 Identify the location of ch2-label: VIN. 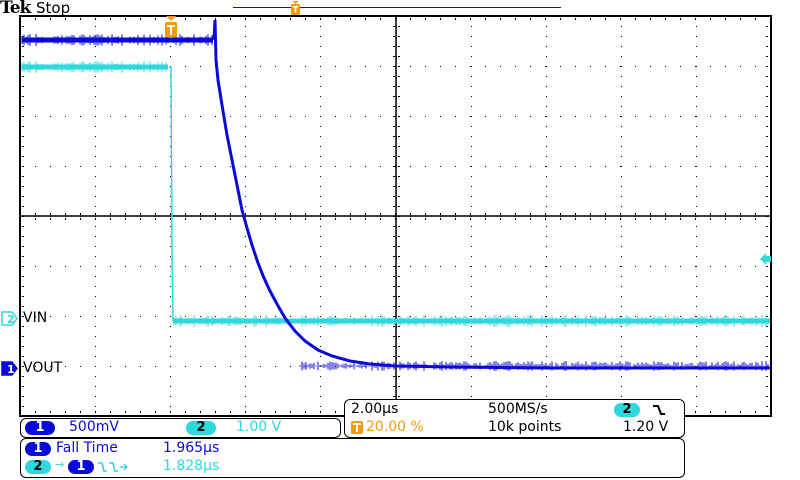
(35, 318).